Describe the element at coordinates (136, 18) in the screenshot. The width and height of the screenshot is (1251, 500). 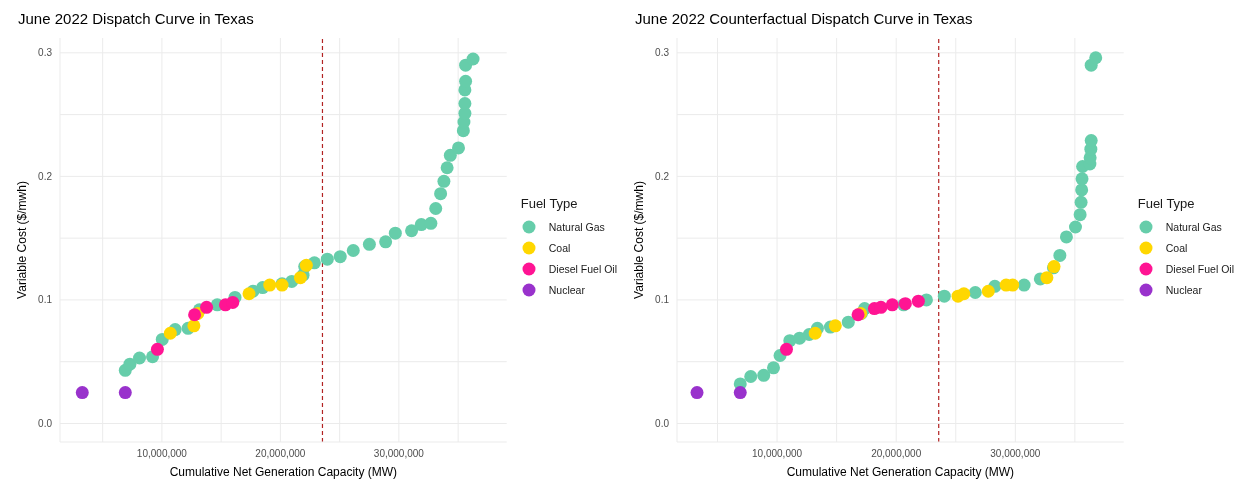
I see `chart-title: June 2022 Dispatch Curve in Texas` at that location.